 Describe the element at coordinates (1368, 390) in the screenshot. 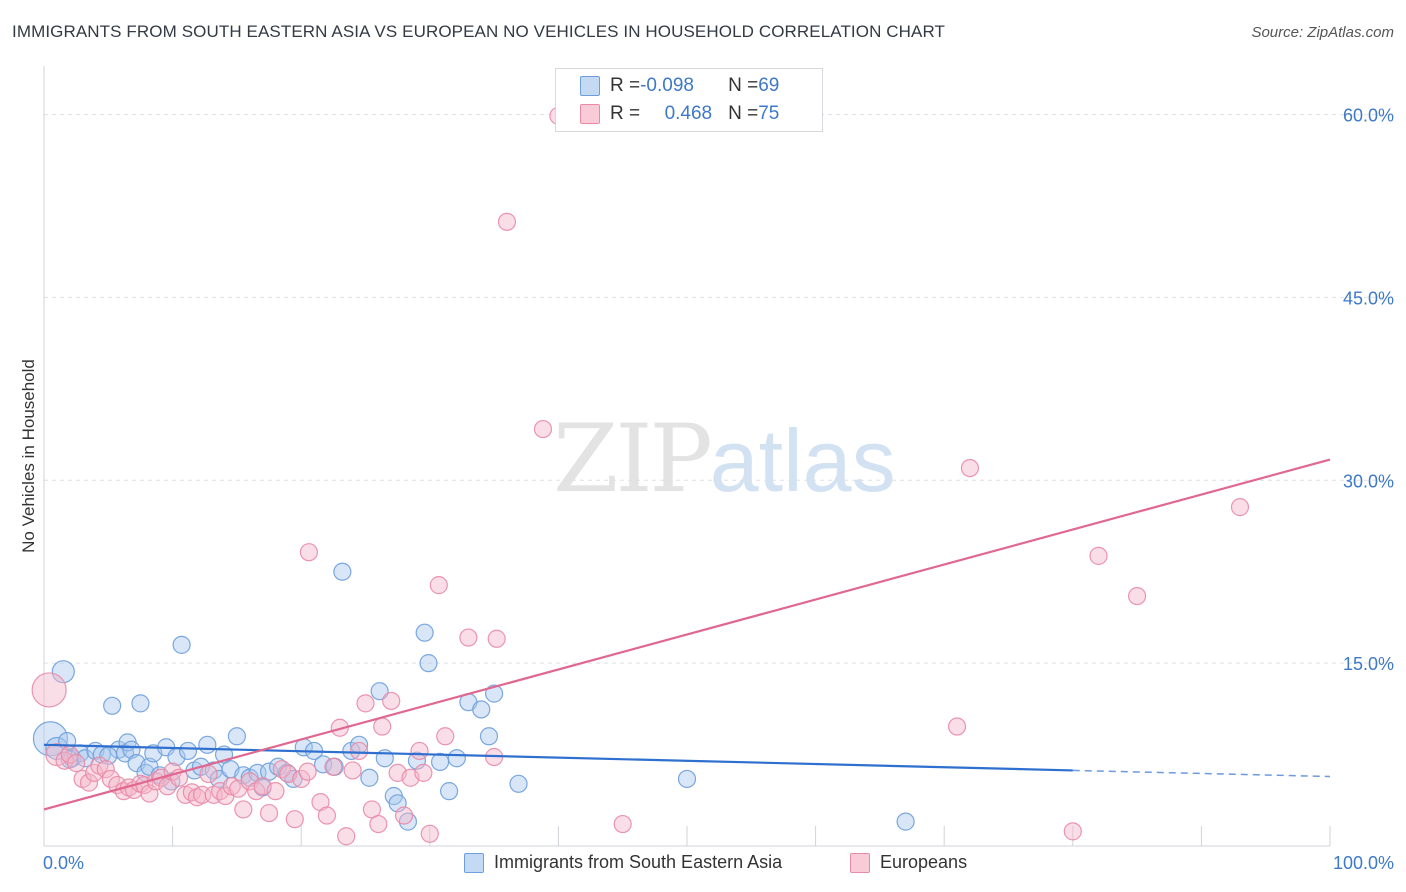

I see `y-tick-labels: 15.0% 30.0% 45.0% 60.0%` at that location.